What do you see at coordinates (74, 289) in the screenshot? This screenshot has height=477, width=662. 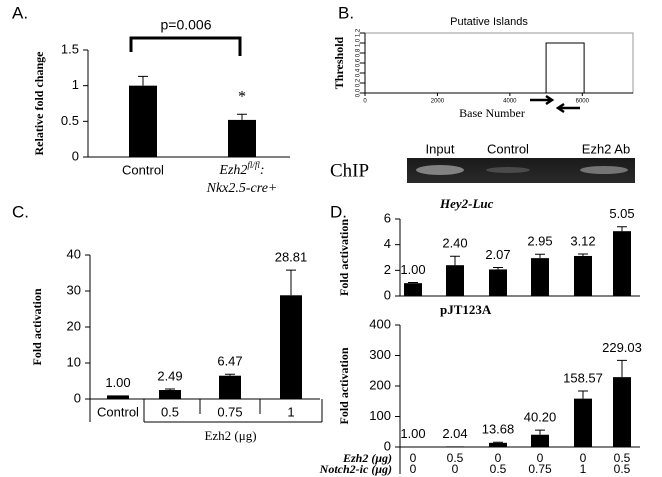 I see `y-tick-label: 30` at bounding box center [74, 289].